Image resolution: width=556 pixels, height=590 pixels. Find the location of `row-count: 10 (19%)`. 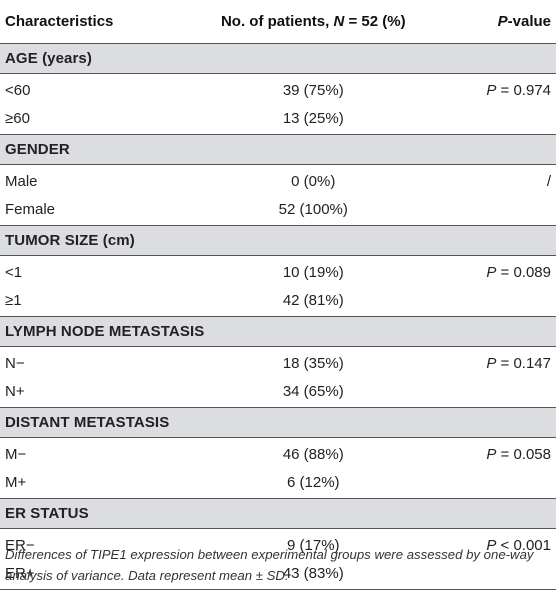

row-count: 10 (19%) is located at coordinates (313, 272).